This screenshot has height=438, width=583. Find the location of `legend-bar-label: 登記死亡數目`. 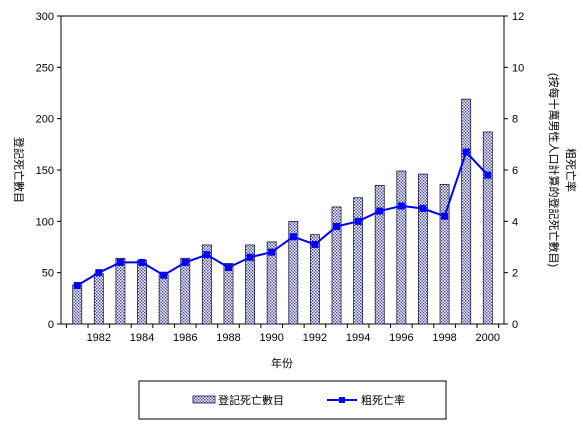

legend-bar-label: 登記死亡數目 is located at coordinates (251, 400).